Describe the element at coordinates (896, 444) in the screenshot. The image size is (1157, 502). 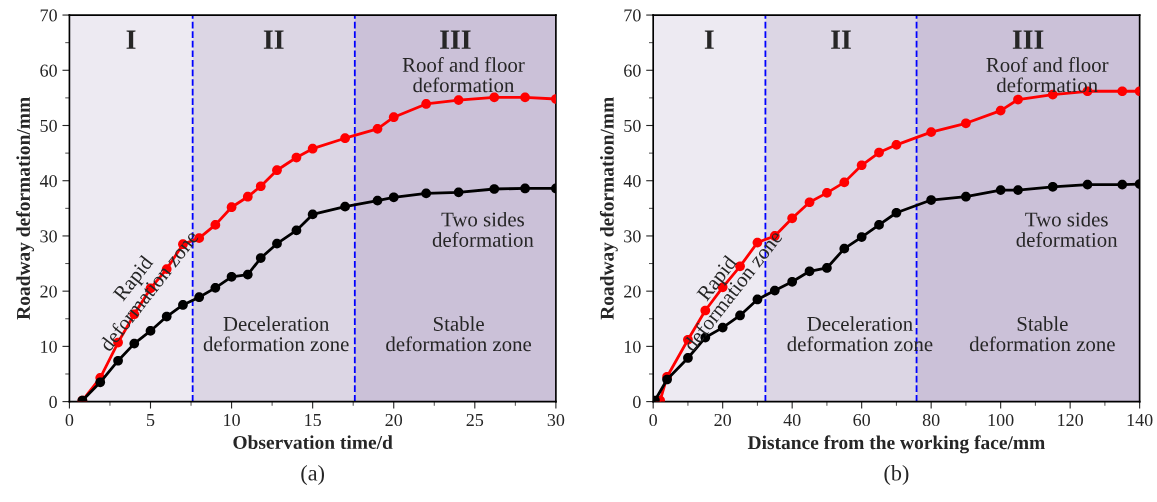
I see `x-axis-title: Distance from the working face/mm` at that location.